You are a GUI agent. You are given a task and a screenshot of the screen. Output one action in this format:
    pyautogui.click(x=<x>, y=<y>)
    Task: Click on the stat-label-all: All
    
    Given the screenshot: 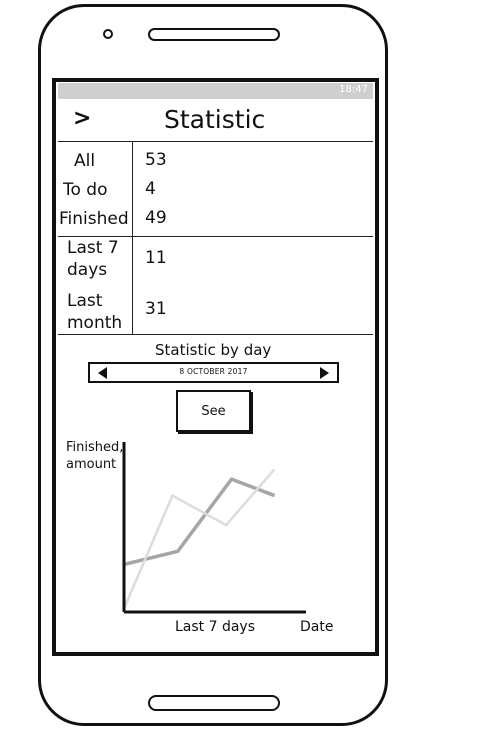 What is the action you would take?
    pyautogui.click(x=85, y=161)
    